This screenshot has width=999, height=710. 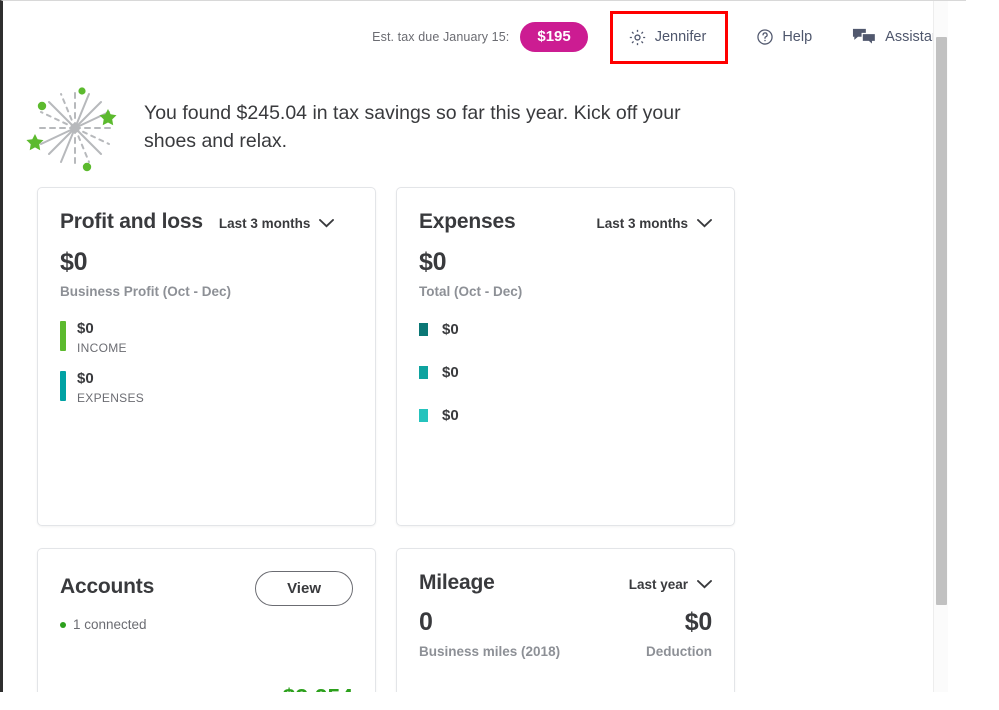 What do you see at coordinates (110, 624) in the screenshot?
I see `accounts-connected-label: 1 connected` at bounding box center [110, 624].